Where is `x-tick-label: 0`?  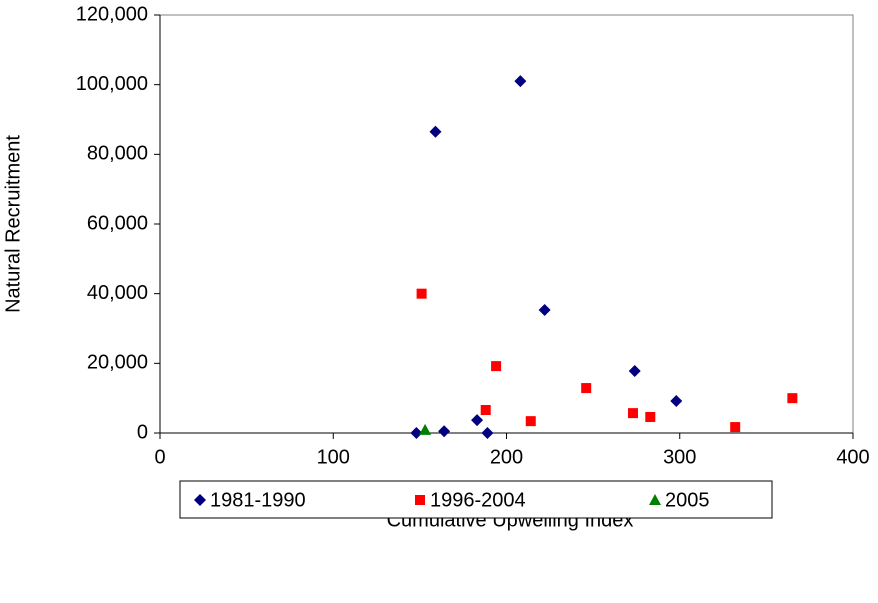 x-tick-label: 0 is located at coordinates (159, 457).